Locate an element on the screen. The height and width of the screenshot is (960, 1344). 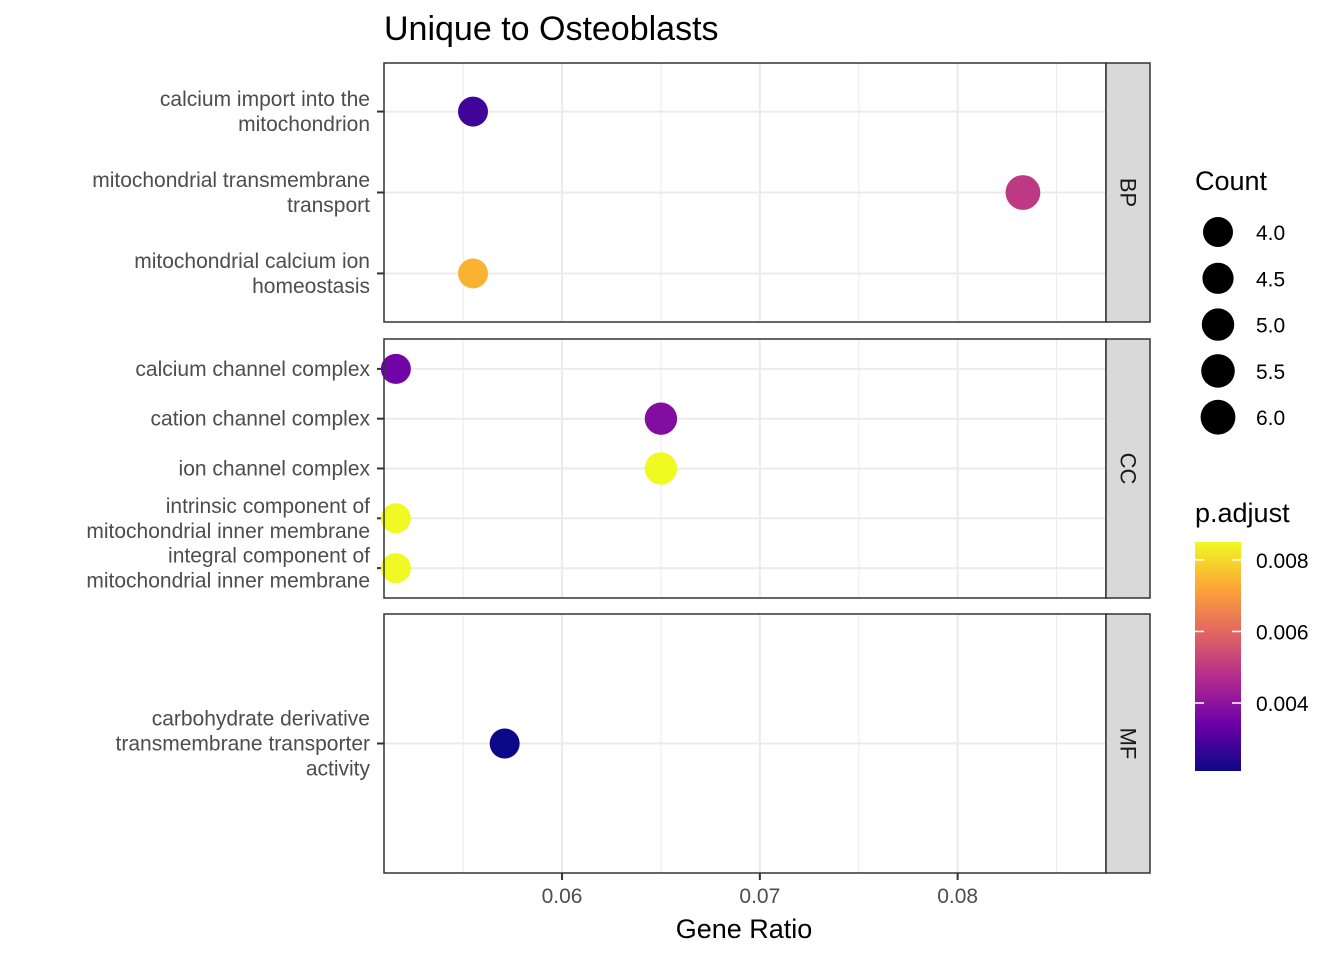
facet-strip-label: BP is located at coordinates (1128, 192).